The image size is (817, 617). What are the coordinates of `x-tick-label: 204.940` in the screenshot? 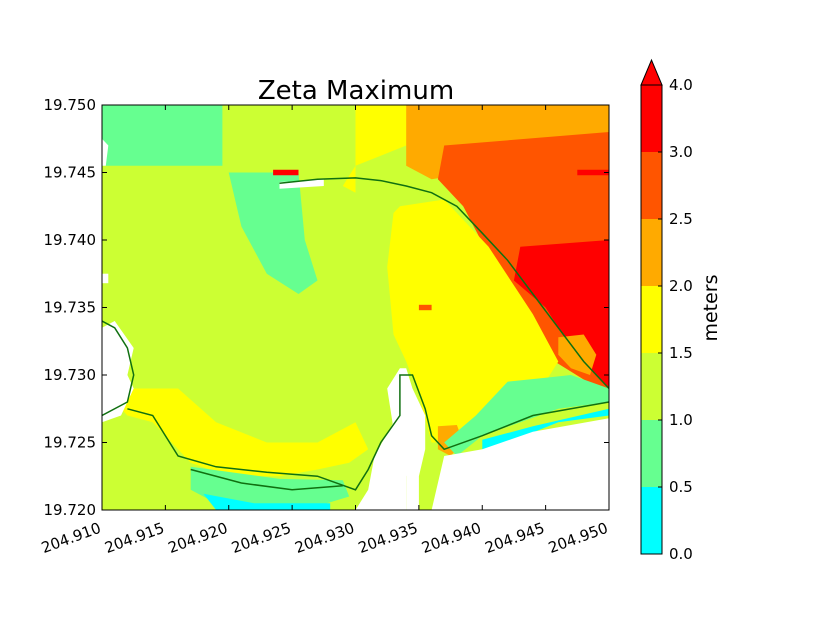 It's located at (451, 538).